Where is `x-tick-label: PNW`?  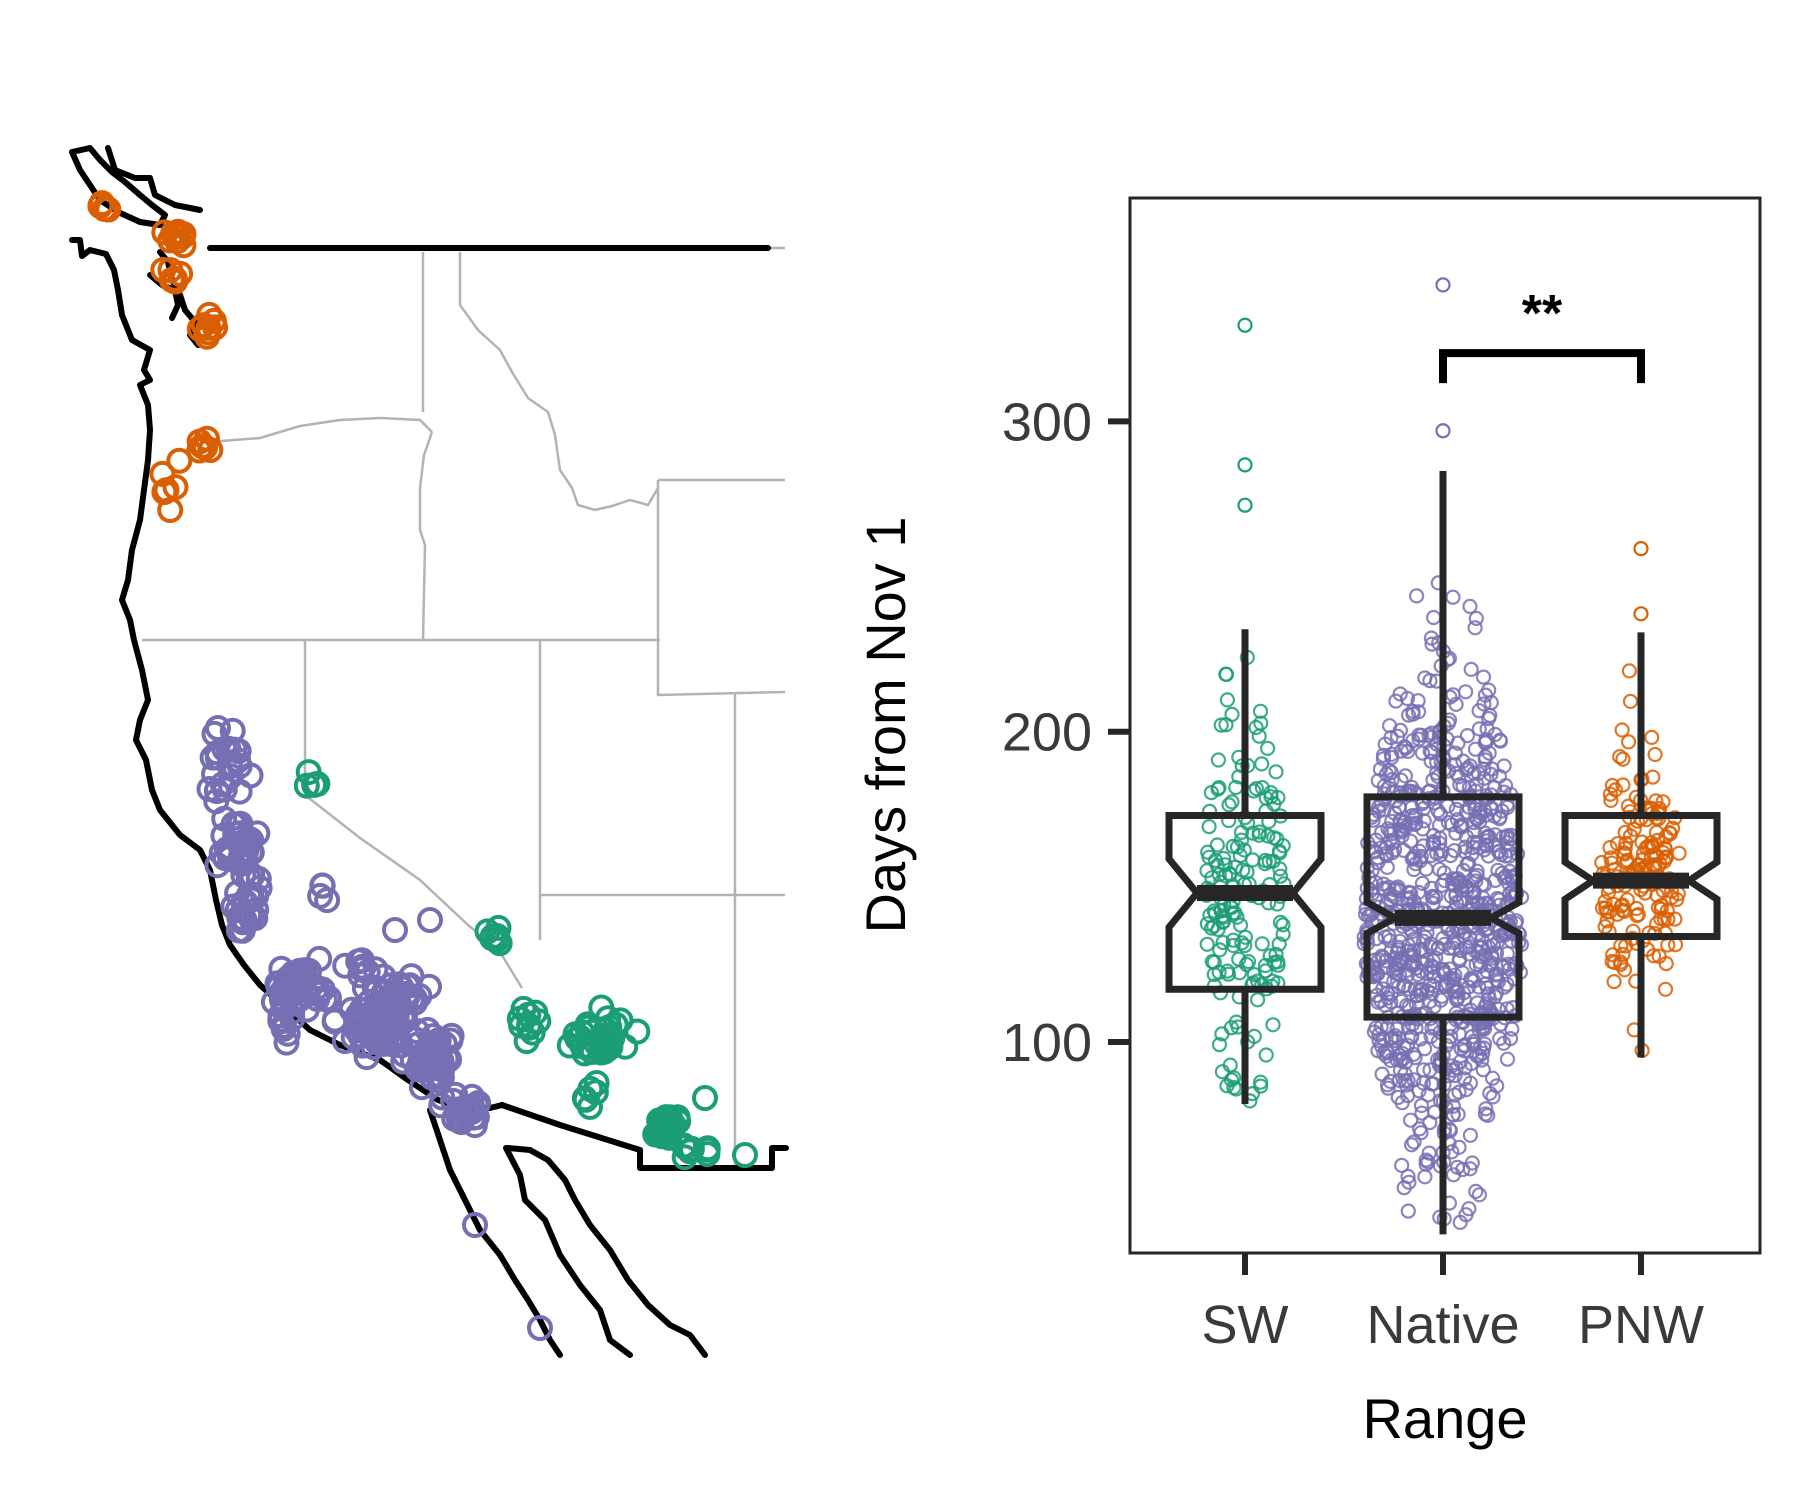 x-tick-label: PNW is located at coordinates (1641, 1325).